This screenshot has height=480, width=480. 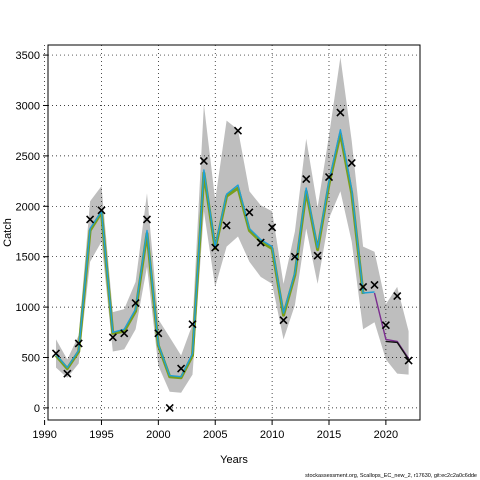 What do you see at coordinates (8, 232) in the screenshot?
I see `y-axis-title: Catch` at bounding box center [8, 232].